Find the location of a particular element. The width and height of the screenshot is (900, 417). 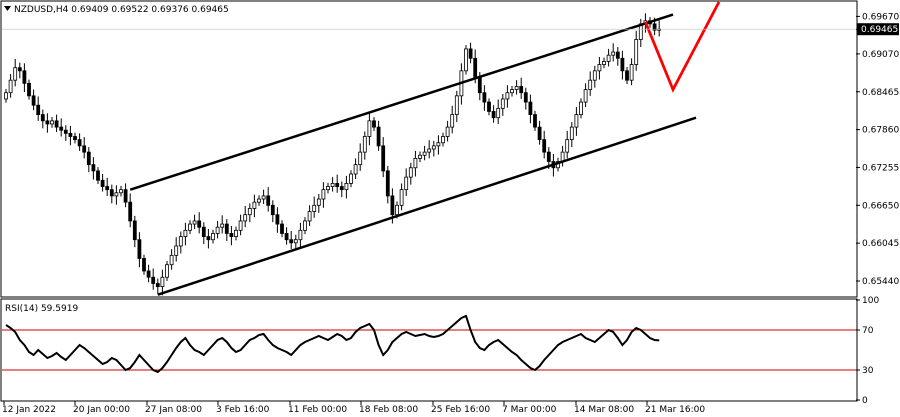

price-tick-label: 0.66650 is located at coordinates (880, 206).